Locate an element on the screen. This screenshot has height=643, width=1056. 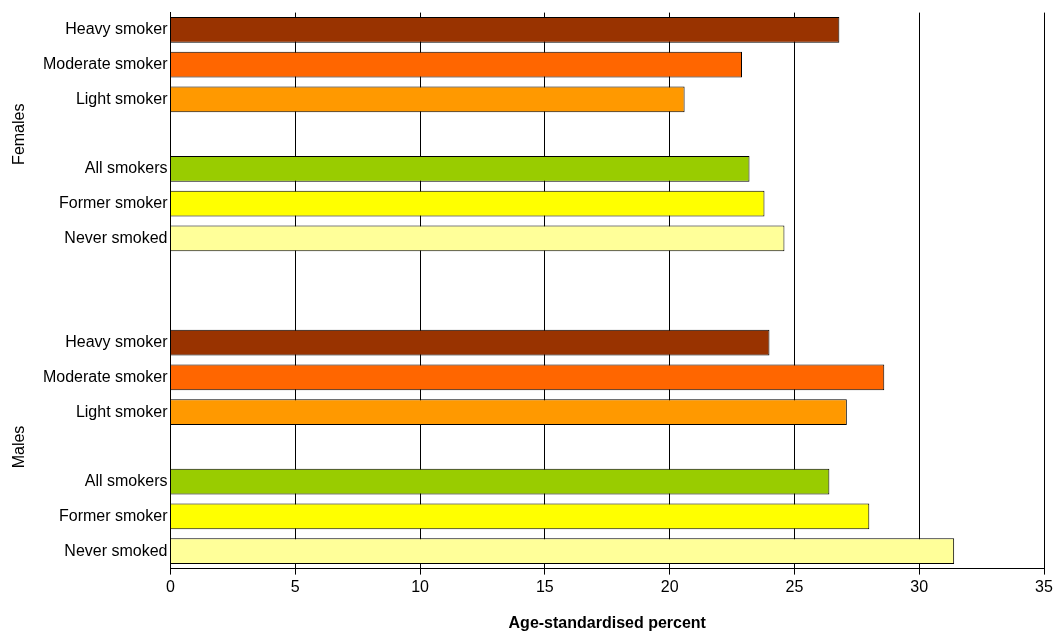
x-tick-label: 35 is located at coordinates (1044, 586).